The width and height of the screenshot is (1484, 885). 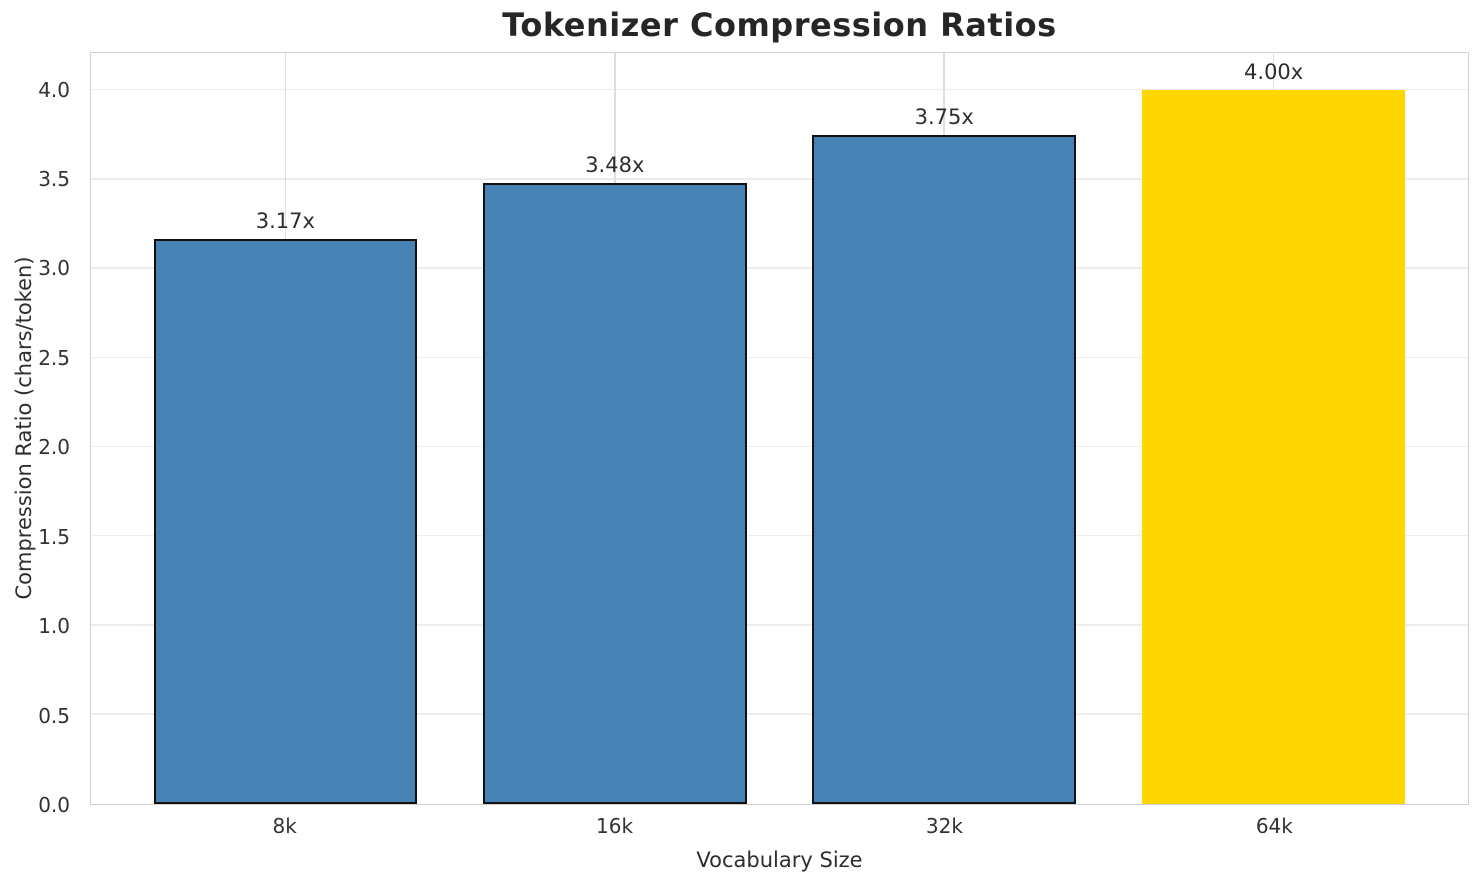 What do you see at coordinates (1274, 826) in the screenshot?
I see `x-tick-label-64k: 64k` at bounding box center [1274, 826].